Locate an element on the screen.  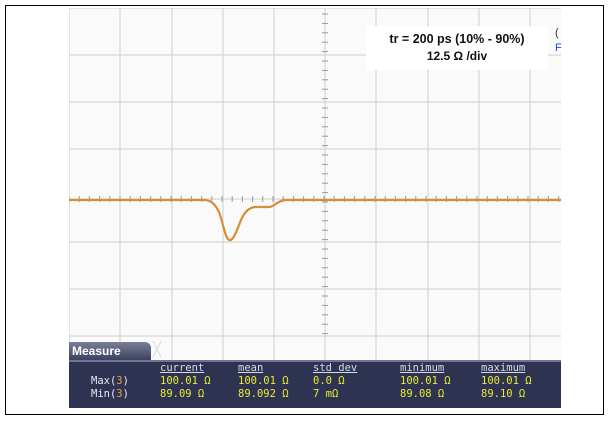
clipped-edge-text: ( F is located at coordinates (558, 41).